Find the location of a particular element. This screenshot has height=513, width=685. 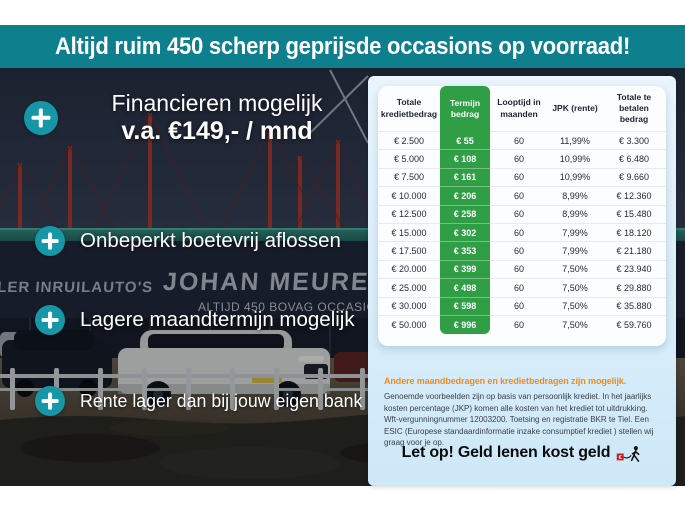

table-cell: € 258 is located at coordinates (465, 214).